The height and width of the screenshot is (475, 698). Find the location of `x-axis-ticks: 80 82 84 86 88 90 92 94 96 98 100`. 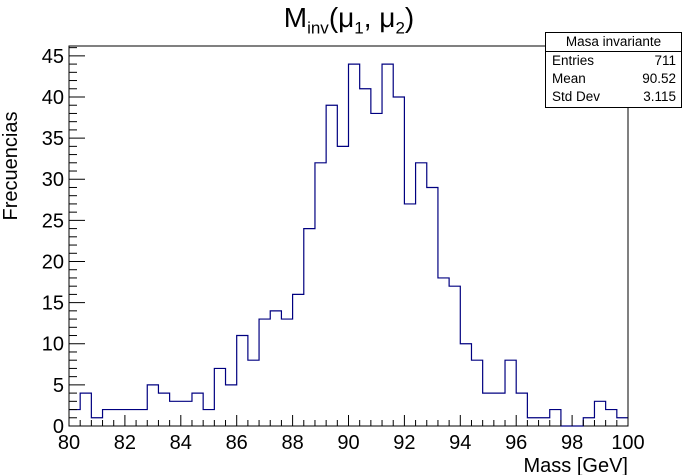

x-axis-ticks: 80 82 84 86 88 90 92 94 96 98 100 is located at coordinates (351, 434).